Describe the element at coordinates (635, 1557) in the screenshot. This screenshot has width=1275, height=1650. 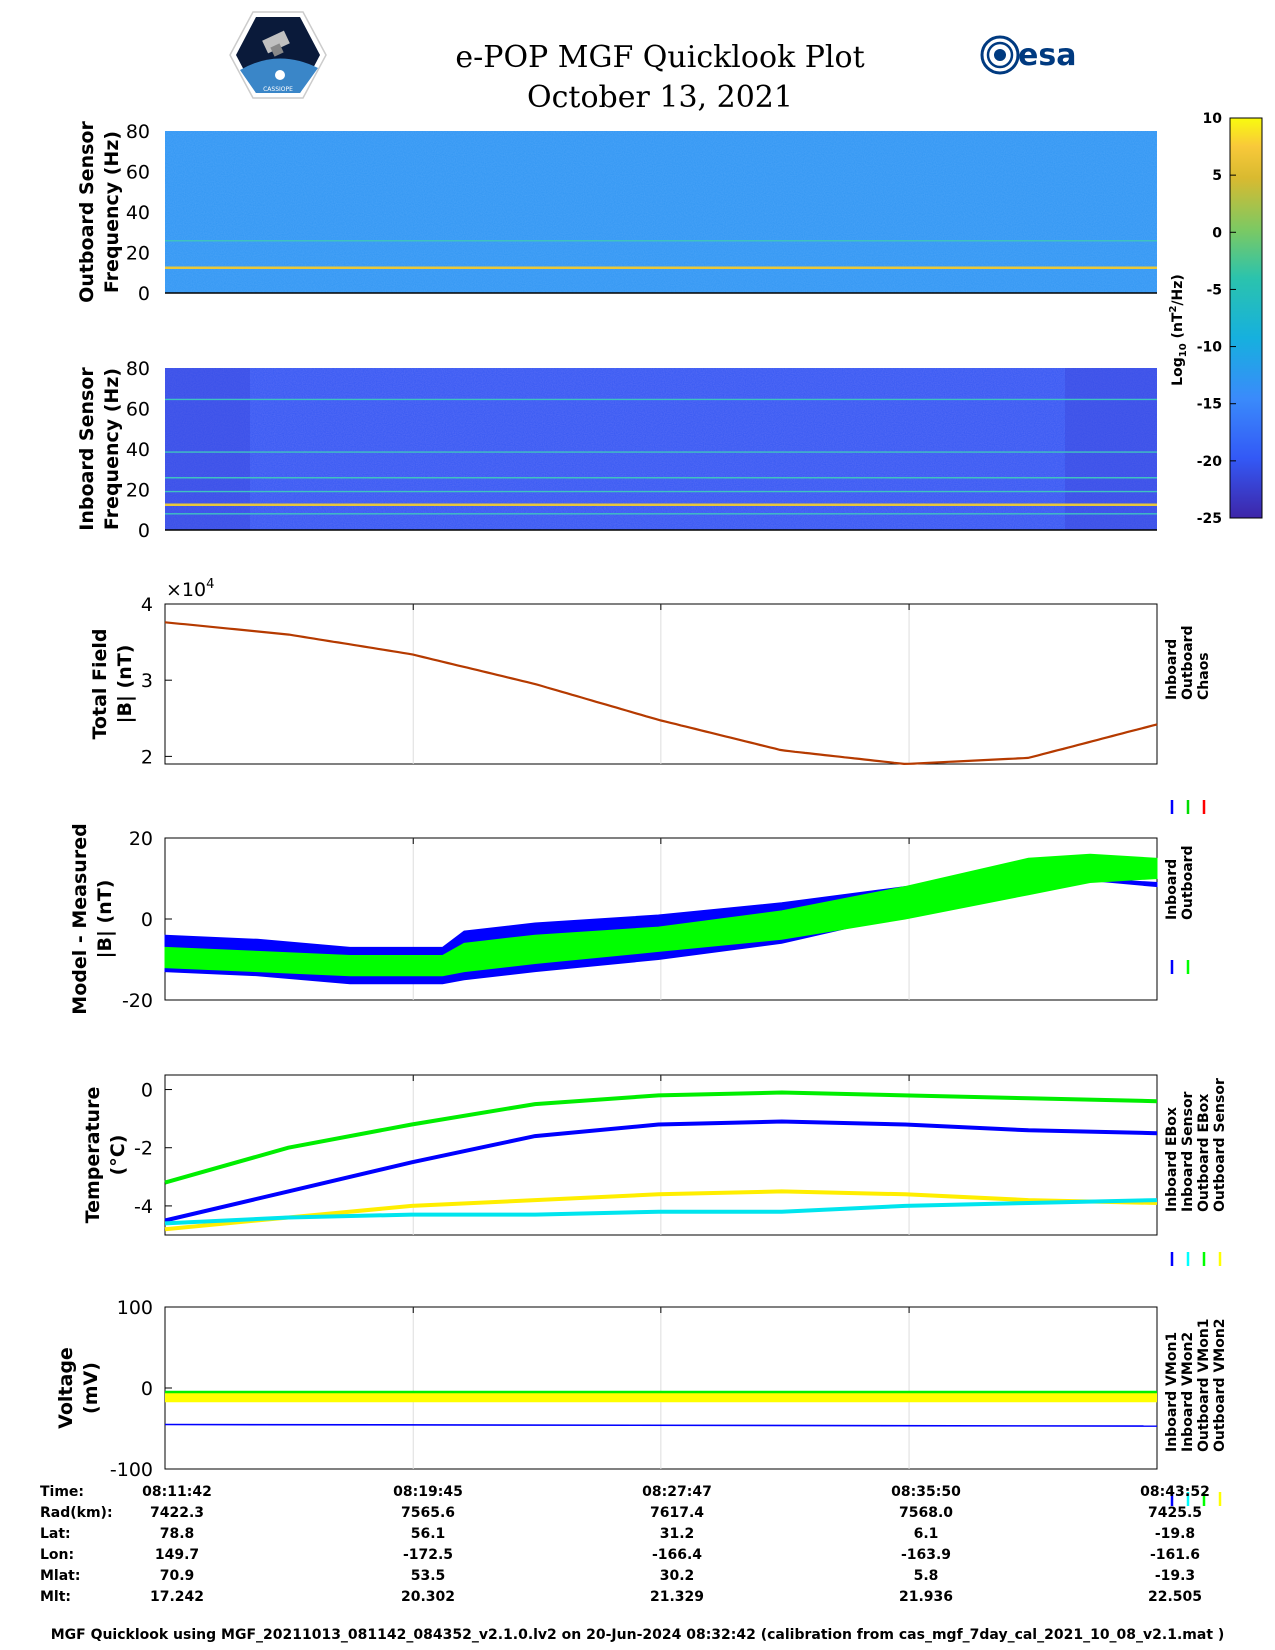
I see `orbit-row: Lon: 149.7 -172.5 -166.4 -163.9 -161.6` at that location.